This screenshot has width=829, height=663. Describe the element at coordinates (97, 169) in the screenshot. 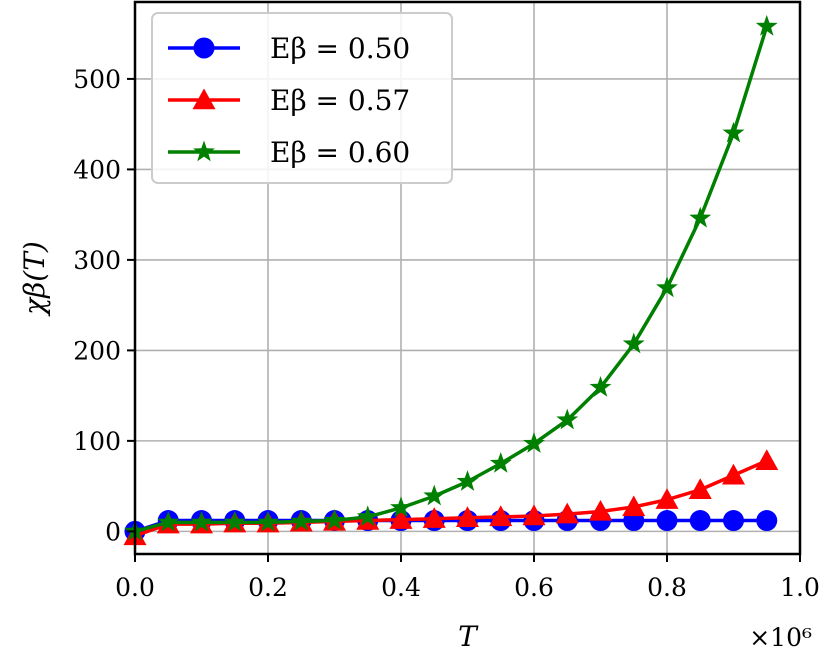

I see `y-tick-label: 400` at that location.